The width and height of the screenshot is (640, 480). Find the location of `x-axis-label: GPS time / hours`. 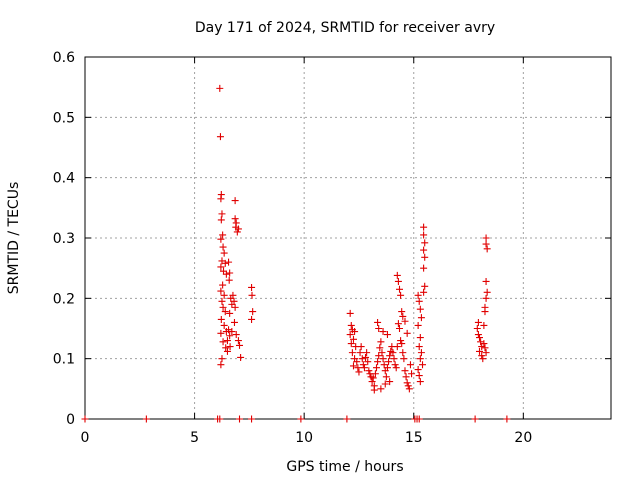

x-axis-label: GPS time / hours is located at coordinates (344, 467).